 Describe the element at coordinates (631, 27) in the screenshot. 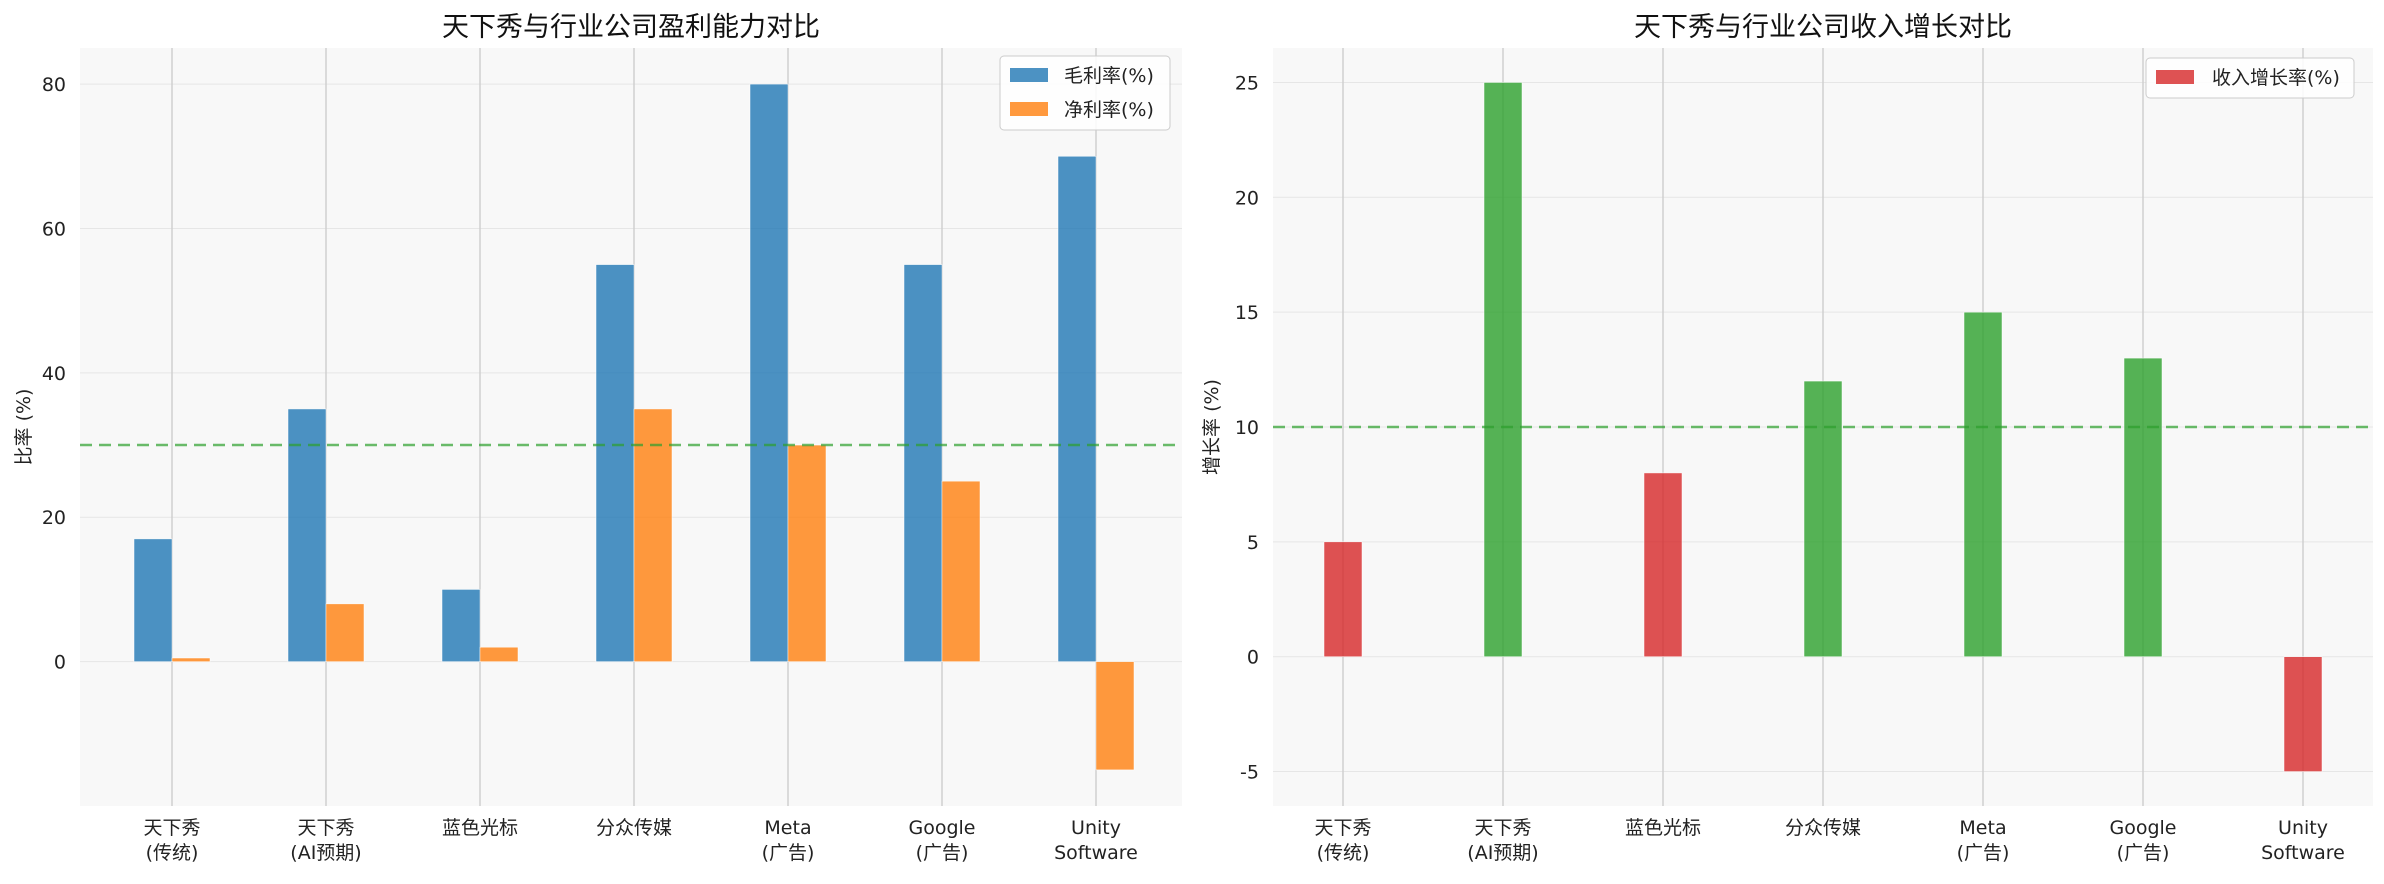

I see `chart-title: 天下秀与行业公司盈利能力对比` at that location.